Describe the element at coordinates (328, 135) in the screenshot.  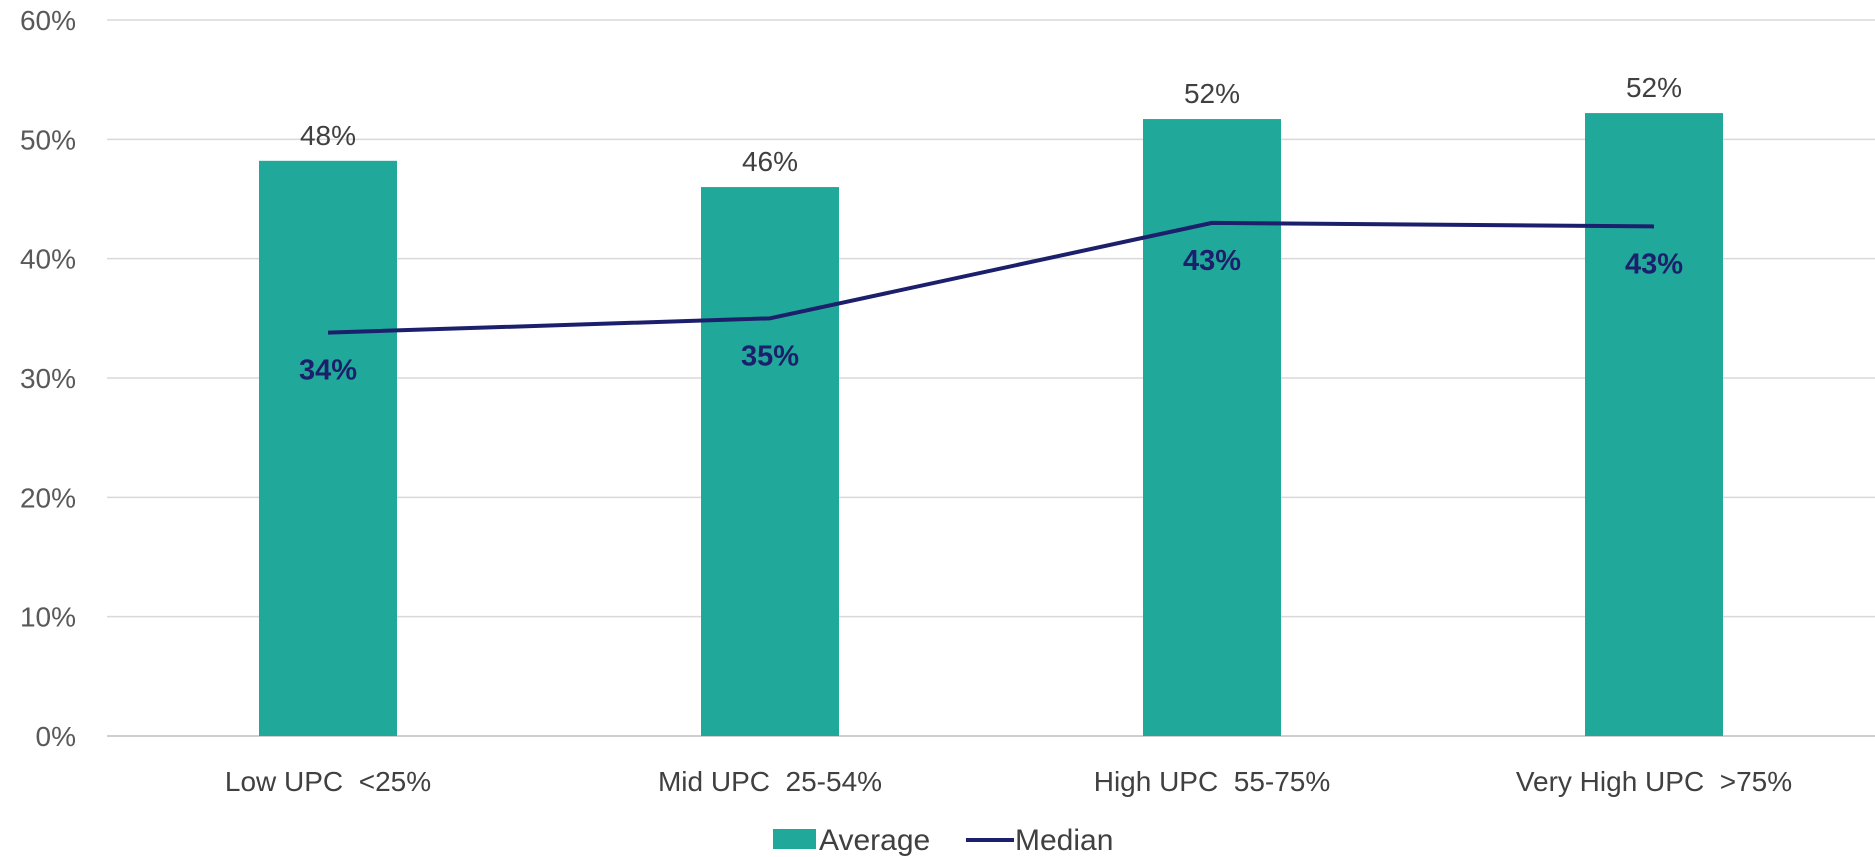
I see `bar-data-label: 48%` at that location.